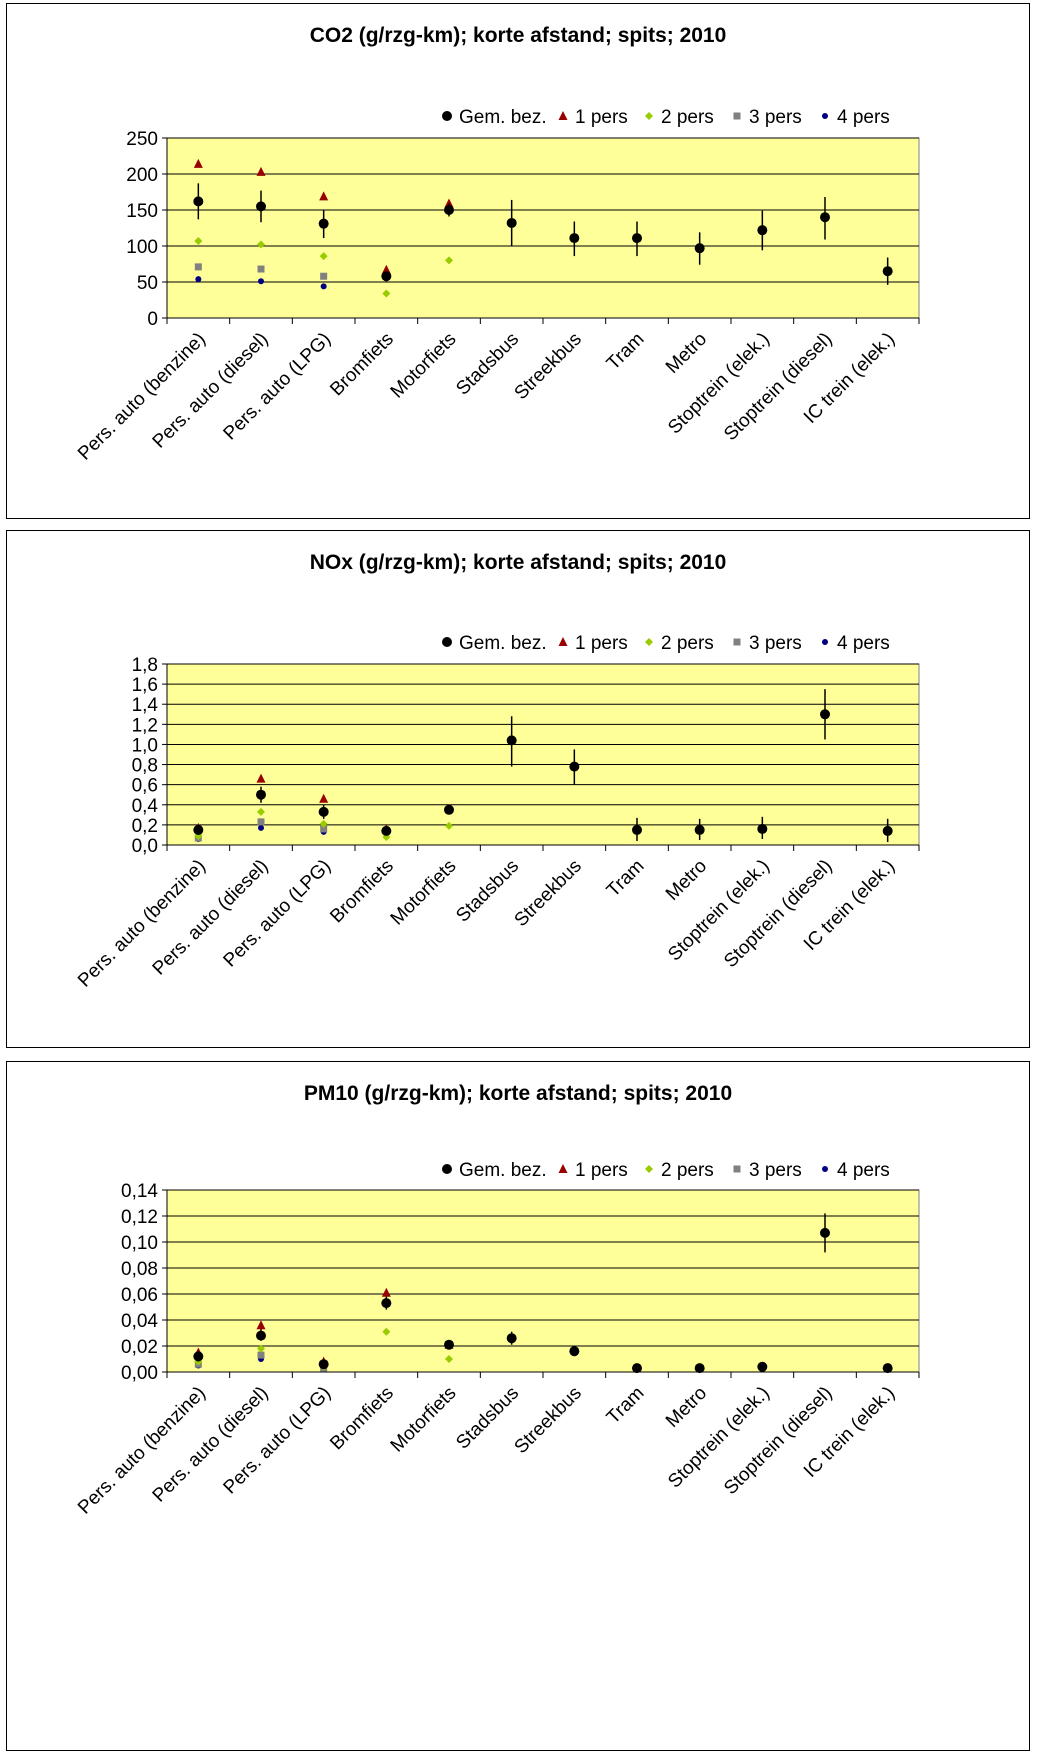 The width and height of the screenshot is (1037, 1755). What do you see at coordinates (139, 1217) in the screenshot?
I see `y-tick-label: 0,12` at bounding box center [139, 1217].